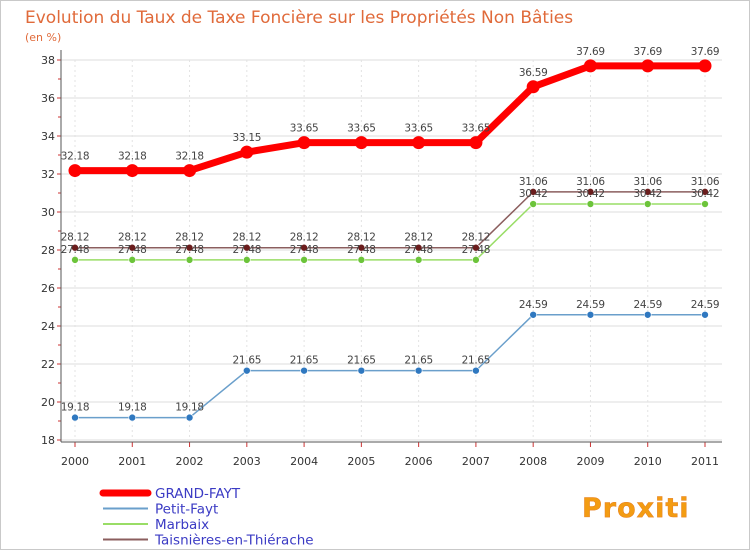 The image size is (750, 550). What do you see at coordinates (48, 250) in the screenshot?
I see `y-tick-labels: 18 20 22 24 26 28 30 32 34 36 38` at bounding box center [48, 250].